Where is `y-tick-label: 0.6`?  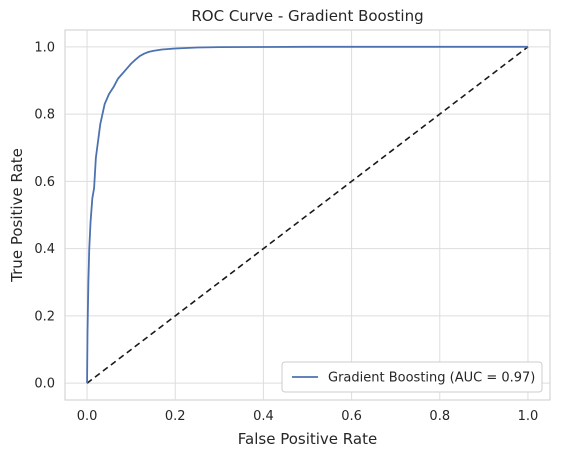 y-tick-label: 0.6 is located at coordinates (44, 182).